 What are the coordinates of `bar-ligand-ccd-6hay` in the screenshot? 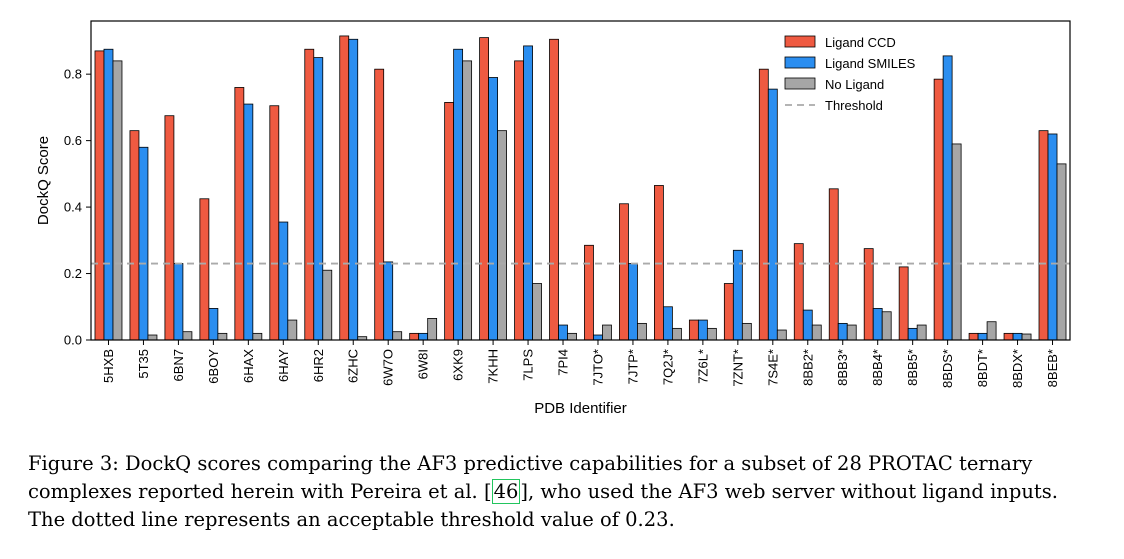 It's located at (274, 223).